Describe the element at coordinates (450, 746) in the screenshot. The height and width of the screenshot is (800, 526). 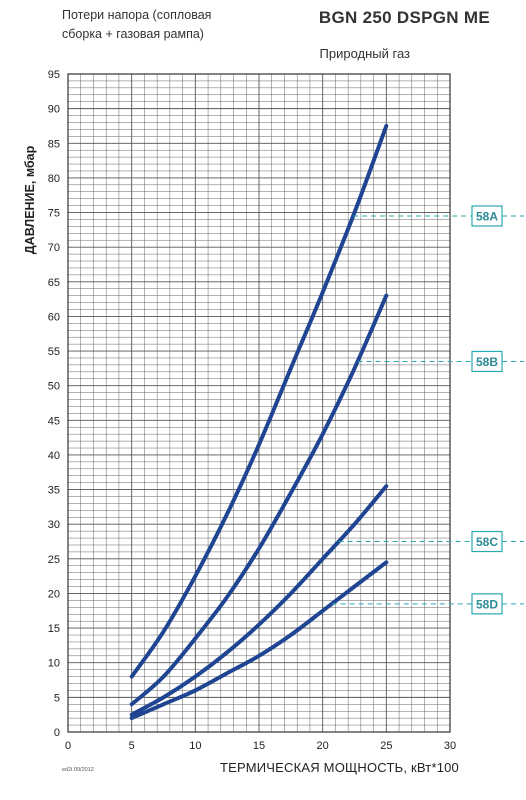
I see `x-tick-label: 30` at that location.